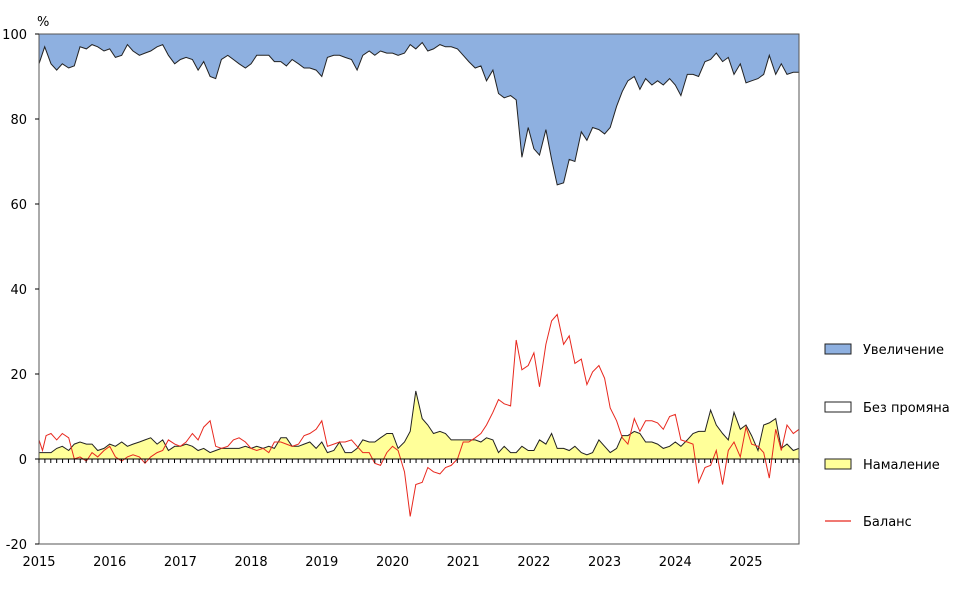 The height and width of the screenshot is (591, 964). Describe the element at coordinates (887, 522) in the screenshot. I see `legend-balance-label: Баланс` at that location.